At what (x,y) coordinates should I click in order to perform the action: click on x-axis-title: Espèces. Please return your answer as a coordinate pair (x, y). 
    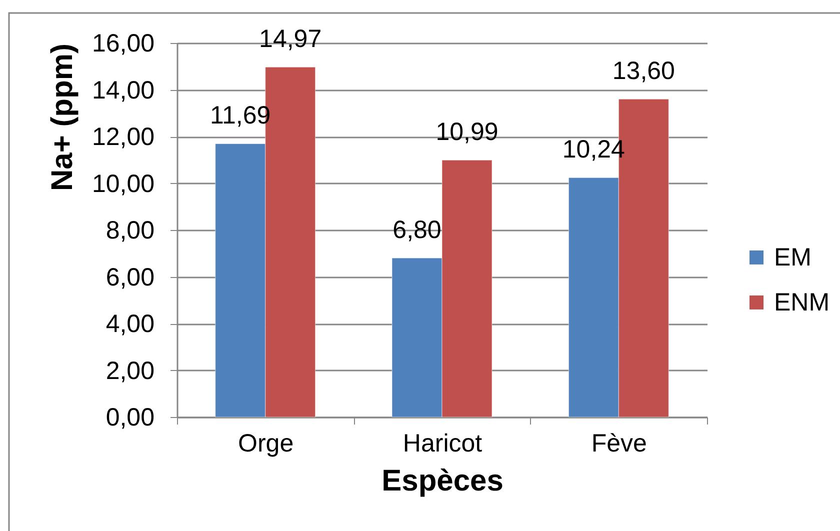
    Looking at the image, I should click on (443, 481).